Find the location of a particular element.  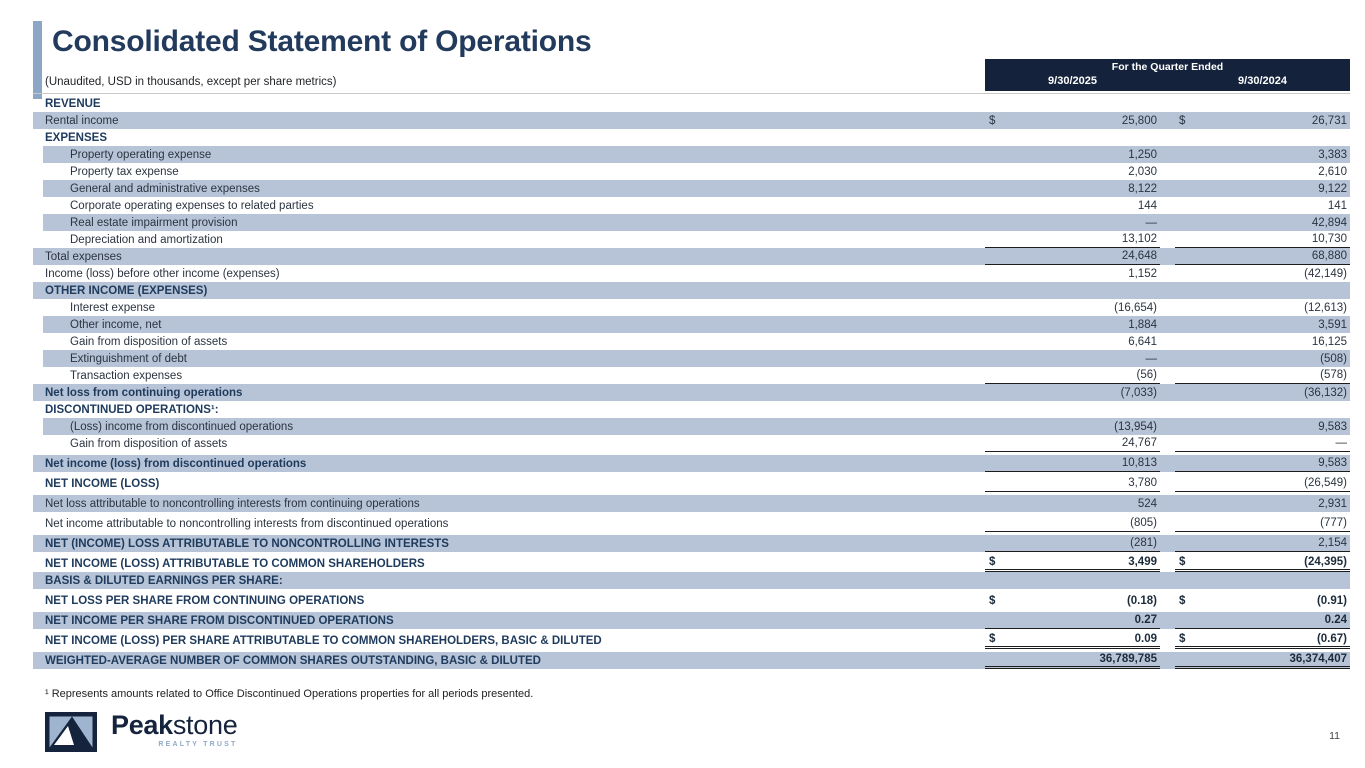

value-cell-2025: 3,780 is located at coordinates (1072, 483).